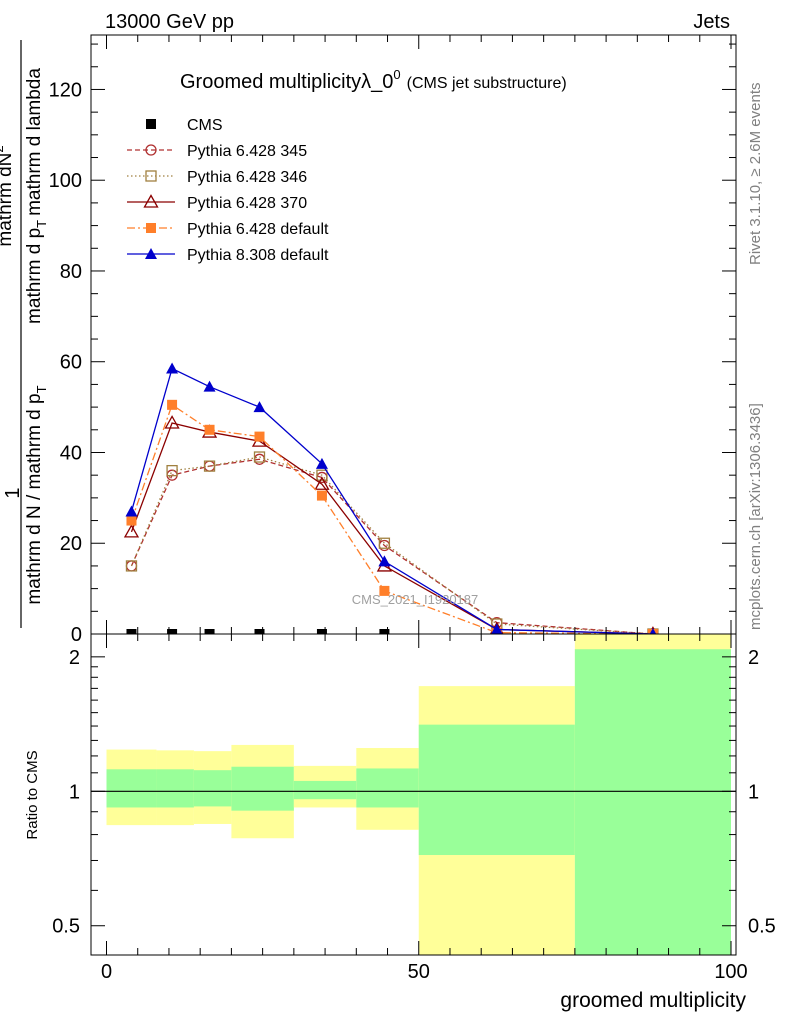  Describe the element at coordinates (247, 177) in the screenshot. I see `legend-label: Pythia 6.428 346` at that location.